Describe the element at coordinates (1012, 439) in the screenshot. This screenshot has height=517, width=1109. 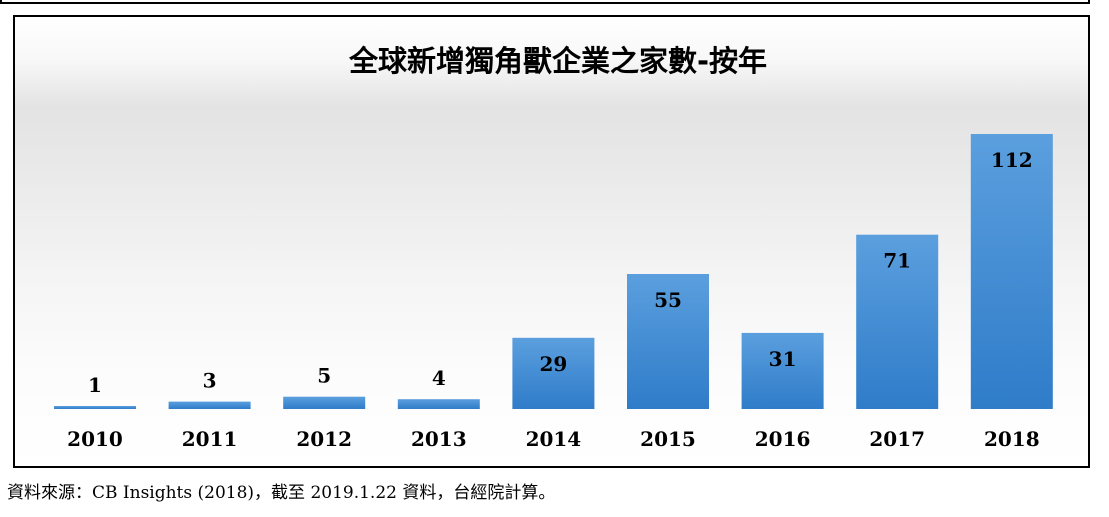
I see `x-tick-label-2018: 2018` at that location.